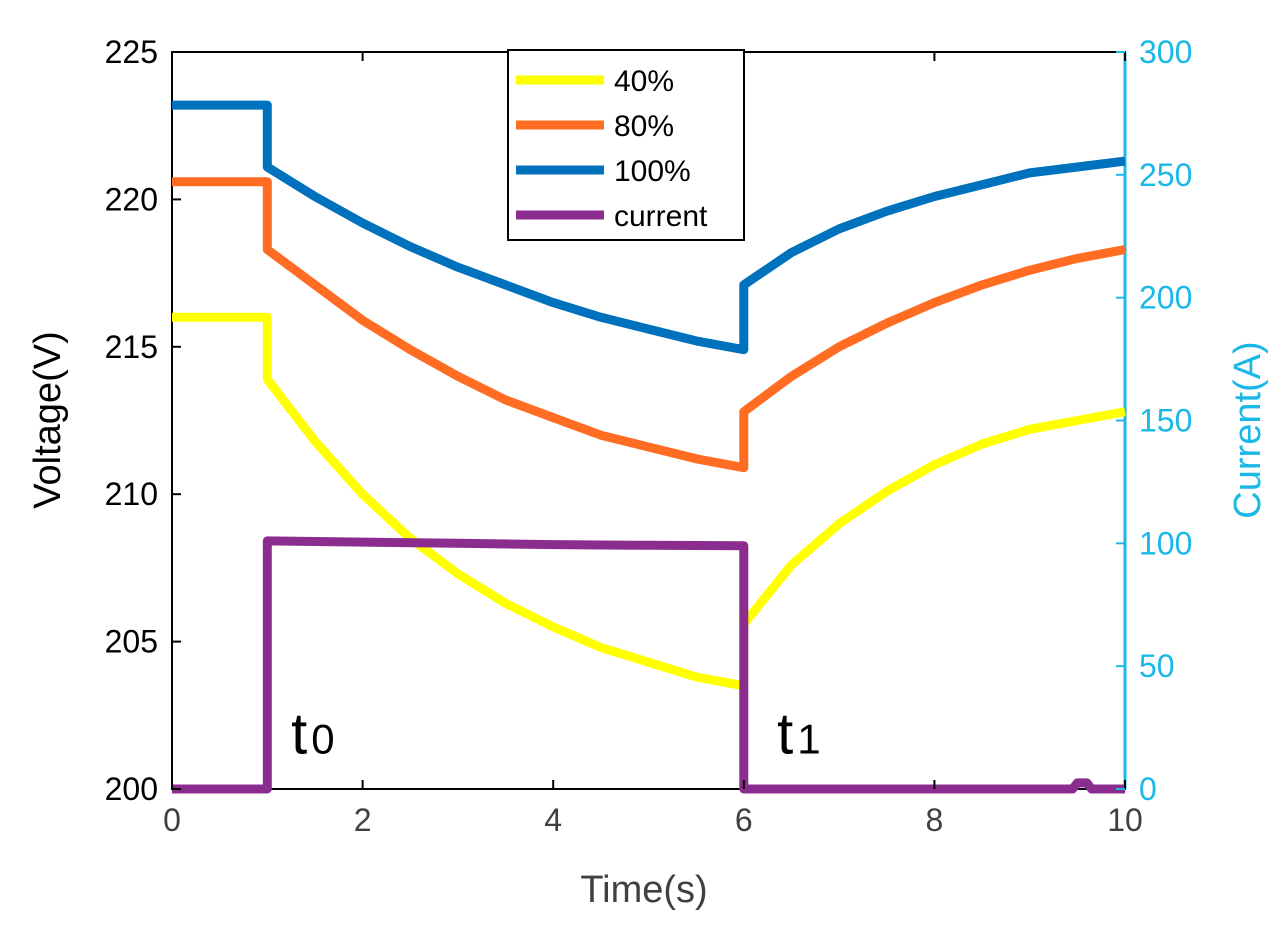 The width and height of the screenshot is (1288, 942). I want to click on legend-items: 40% 80% 100% current, so click(612, 149).